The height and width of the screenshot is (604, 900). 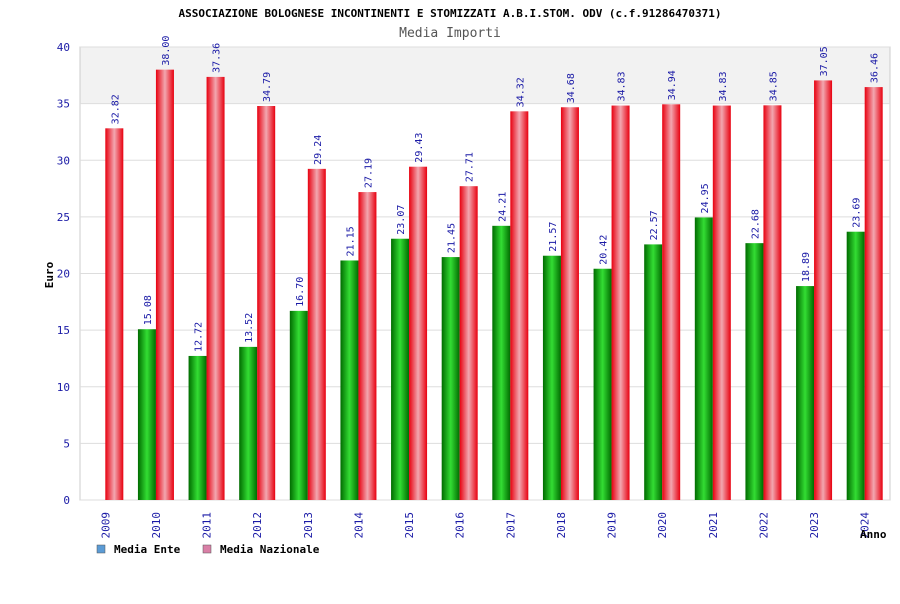 What do you see at coordinates (519, 306) in the screenshot?
I see `bar-media-nazionale-2017` at bounding box center [519, 306].